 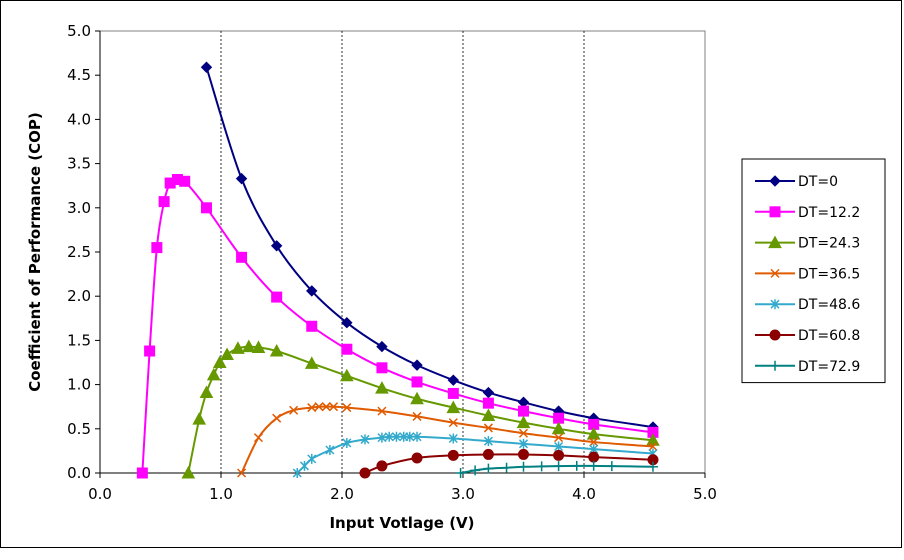 I want to click on y-tick-label: 4.0, so click(x=79, y=119).